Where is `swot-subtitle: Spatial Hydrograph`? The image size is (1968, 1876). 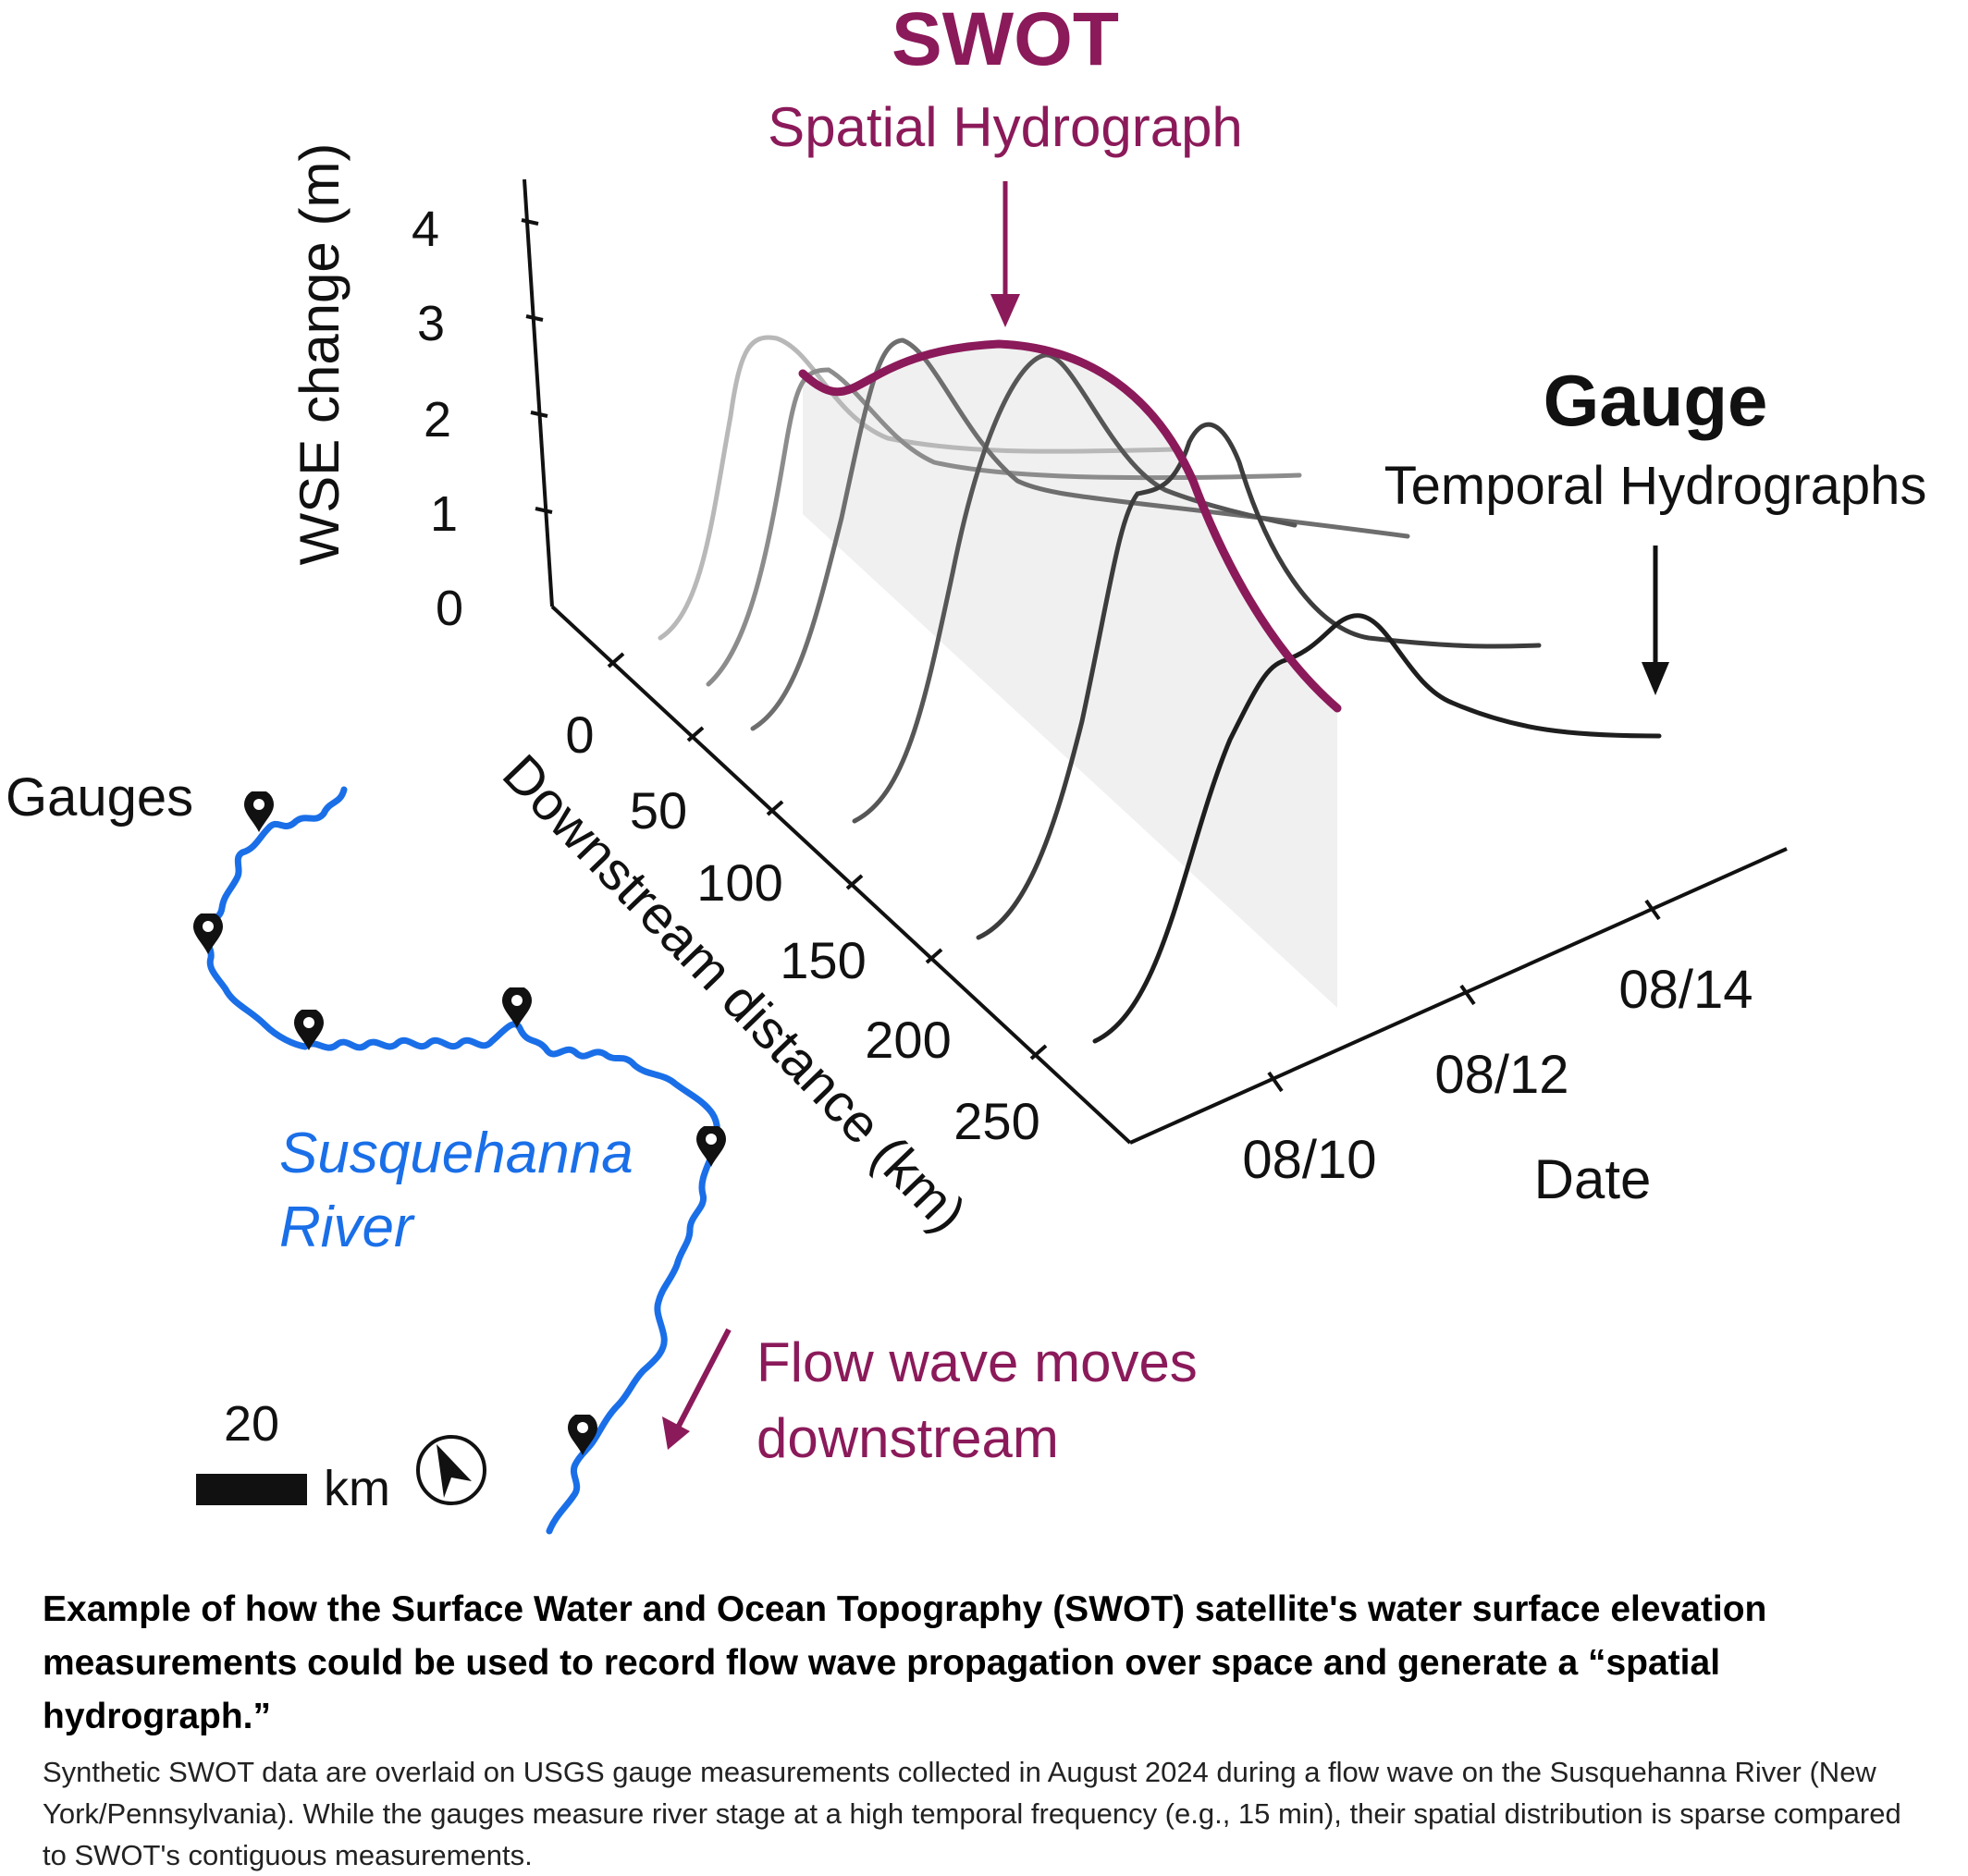 swot-subtitle: Spatial Hydrograph is located at coordinates (1005, 127).